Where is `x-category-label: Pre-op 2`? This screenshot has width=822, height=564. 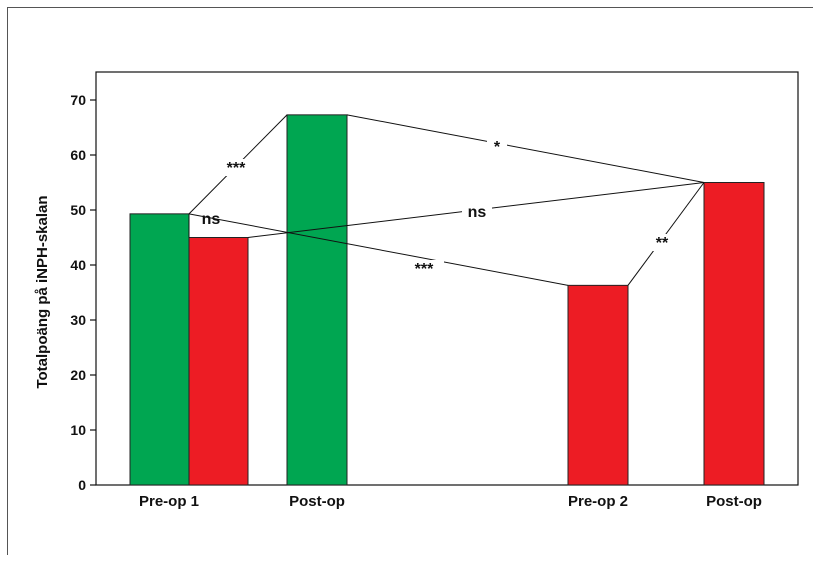
x-category-label: Pre-op 2 is located at coordinates (598, 501).